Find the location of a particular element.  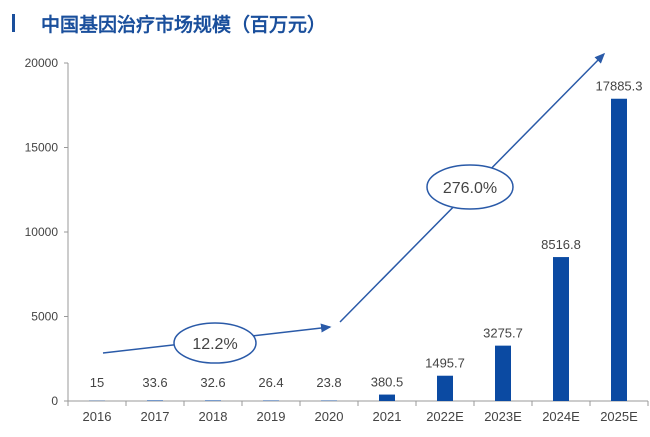

data-label-2022E: 1495.7 is located at coordinates (445, 363).